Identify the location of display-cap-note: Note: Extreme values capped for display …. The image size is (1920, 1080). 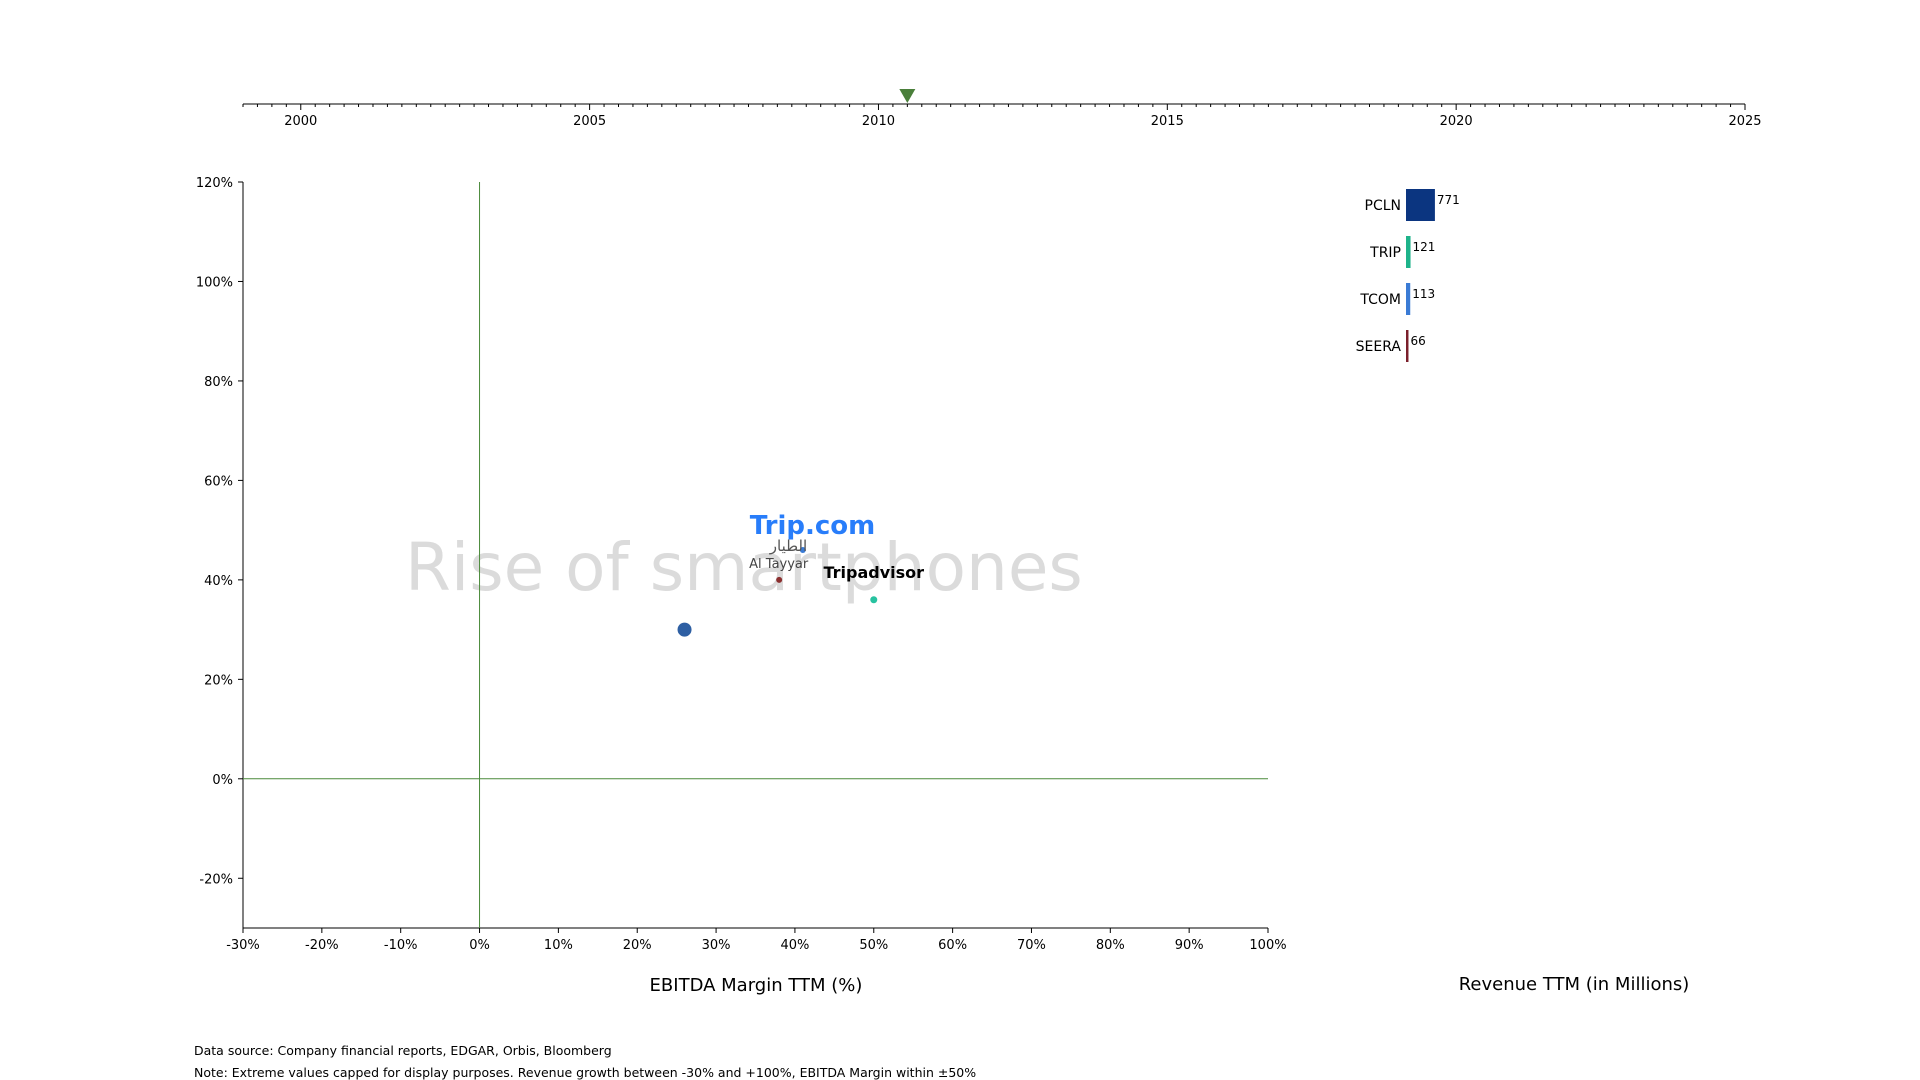
(585, 1072).